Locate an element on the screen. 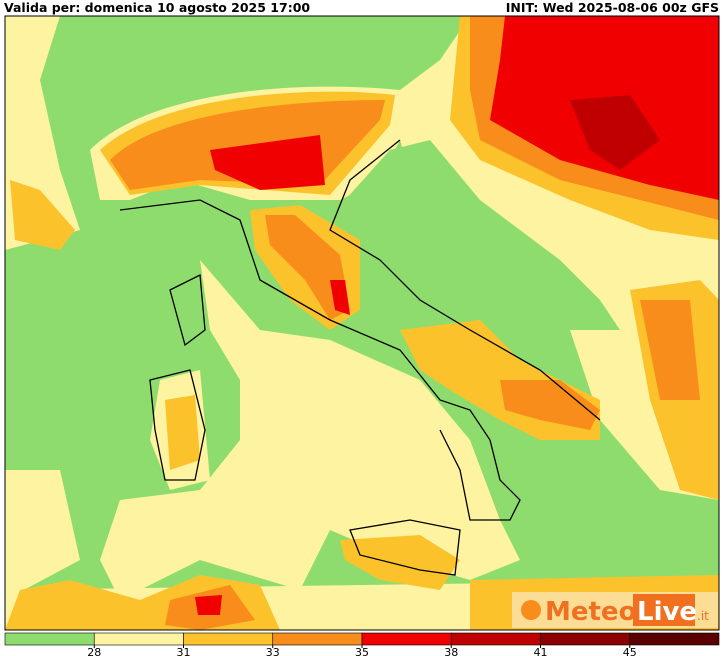 This screenshot has width=724, height=656. logo-domain: .it is located at coordinates (703, 616).